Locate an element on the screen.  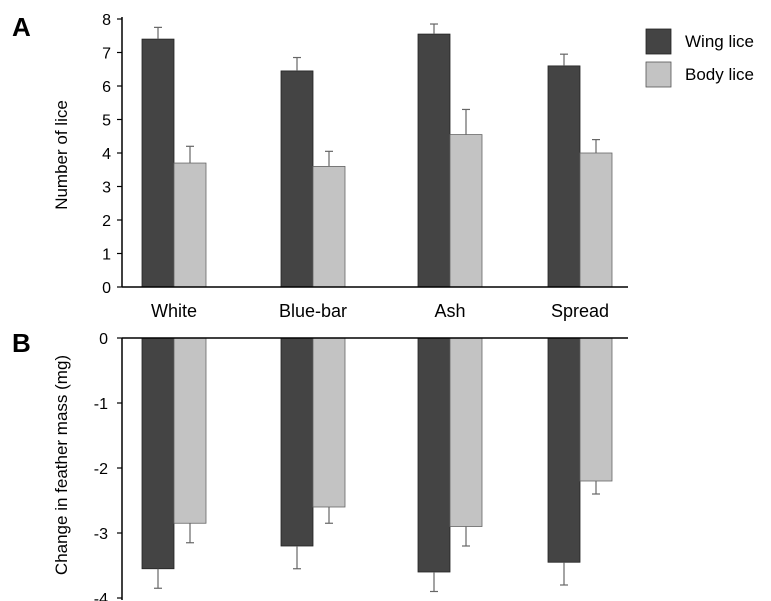
x-tick-label-a-2: Ash is located at coordinates (449, 311).